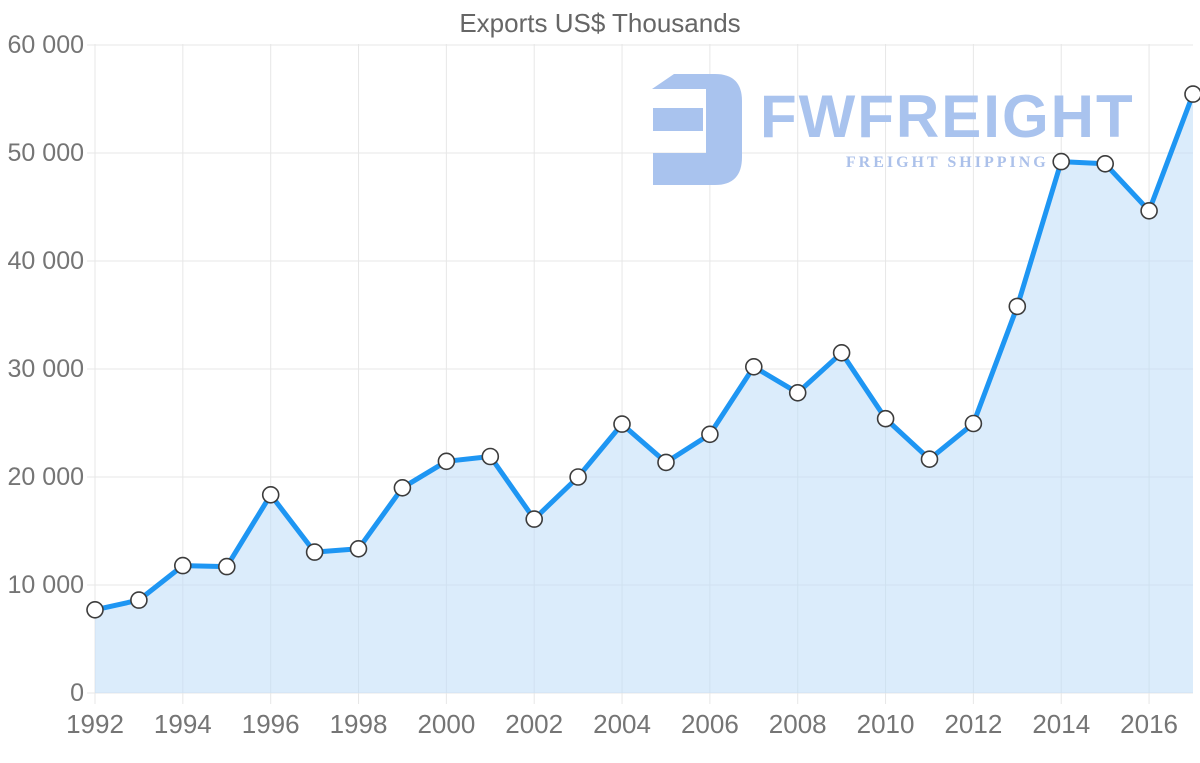  Describe the element at coordinates (314, 552) in the screenshot. I see `data-point-1997` at that location.